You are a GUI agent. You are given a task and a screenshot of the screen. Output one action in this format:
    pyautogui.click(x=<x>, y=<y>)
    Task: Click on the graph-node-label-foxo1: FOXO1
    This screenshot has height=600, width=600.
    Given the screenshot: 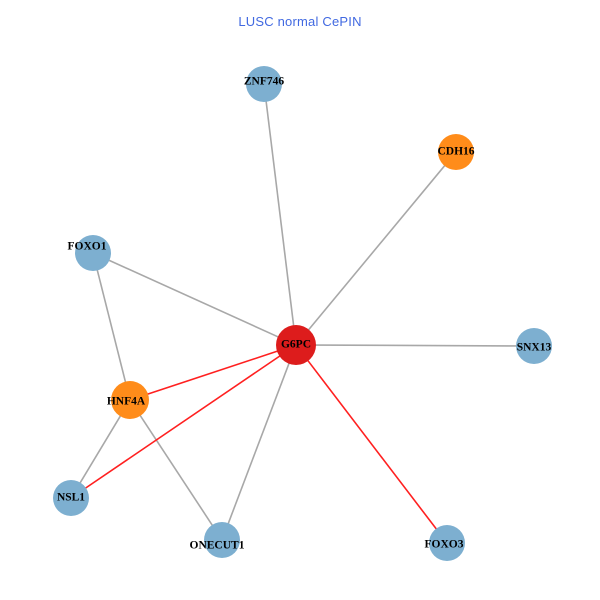 What is the action you would take?
    pyautogui.click(x=87, y=247)
    